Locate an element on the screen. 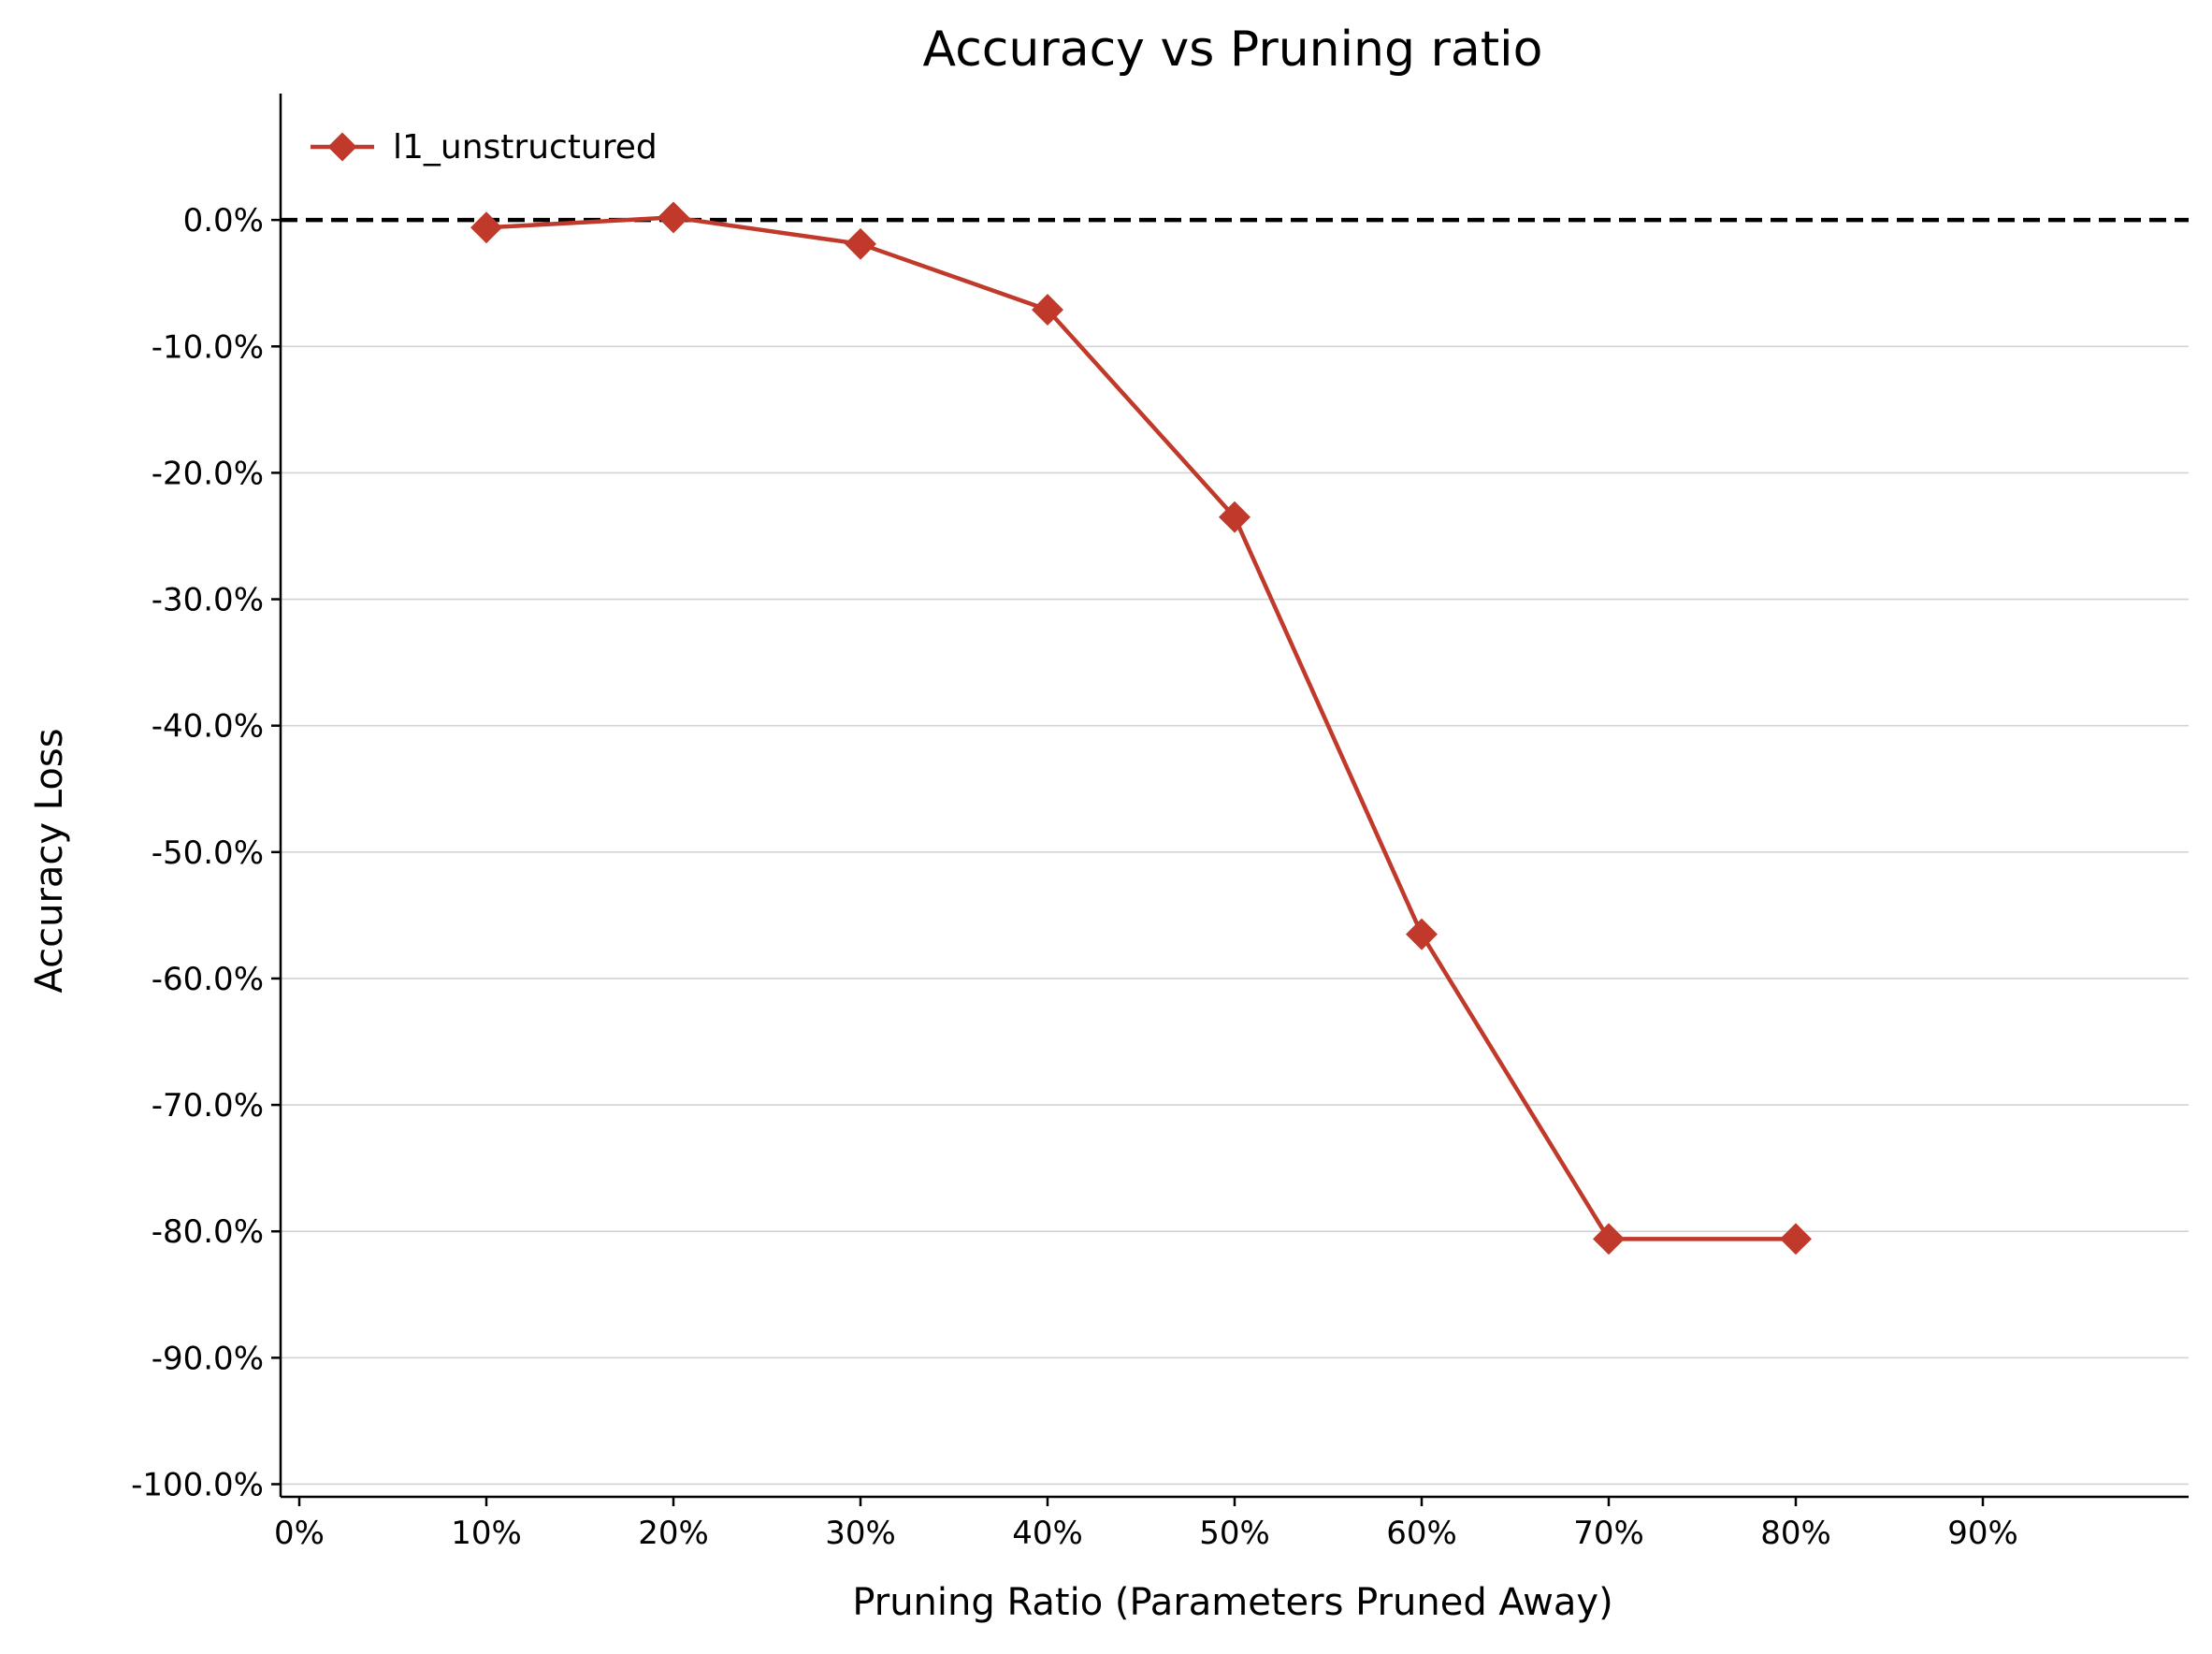 This screenshot has width=2212, height=1654. x-tick-label: 20% is located at coordinates (674, 1533).